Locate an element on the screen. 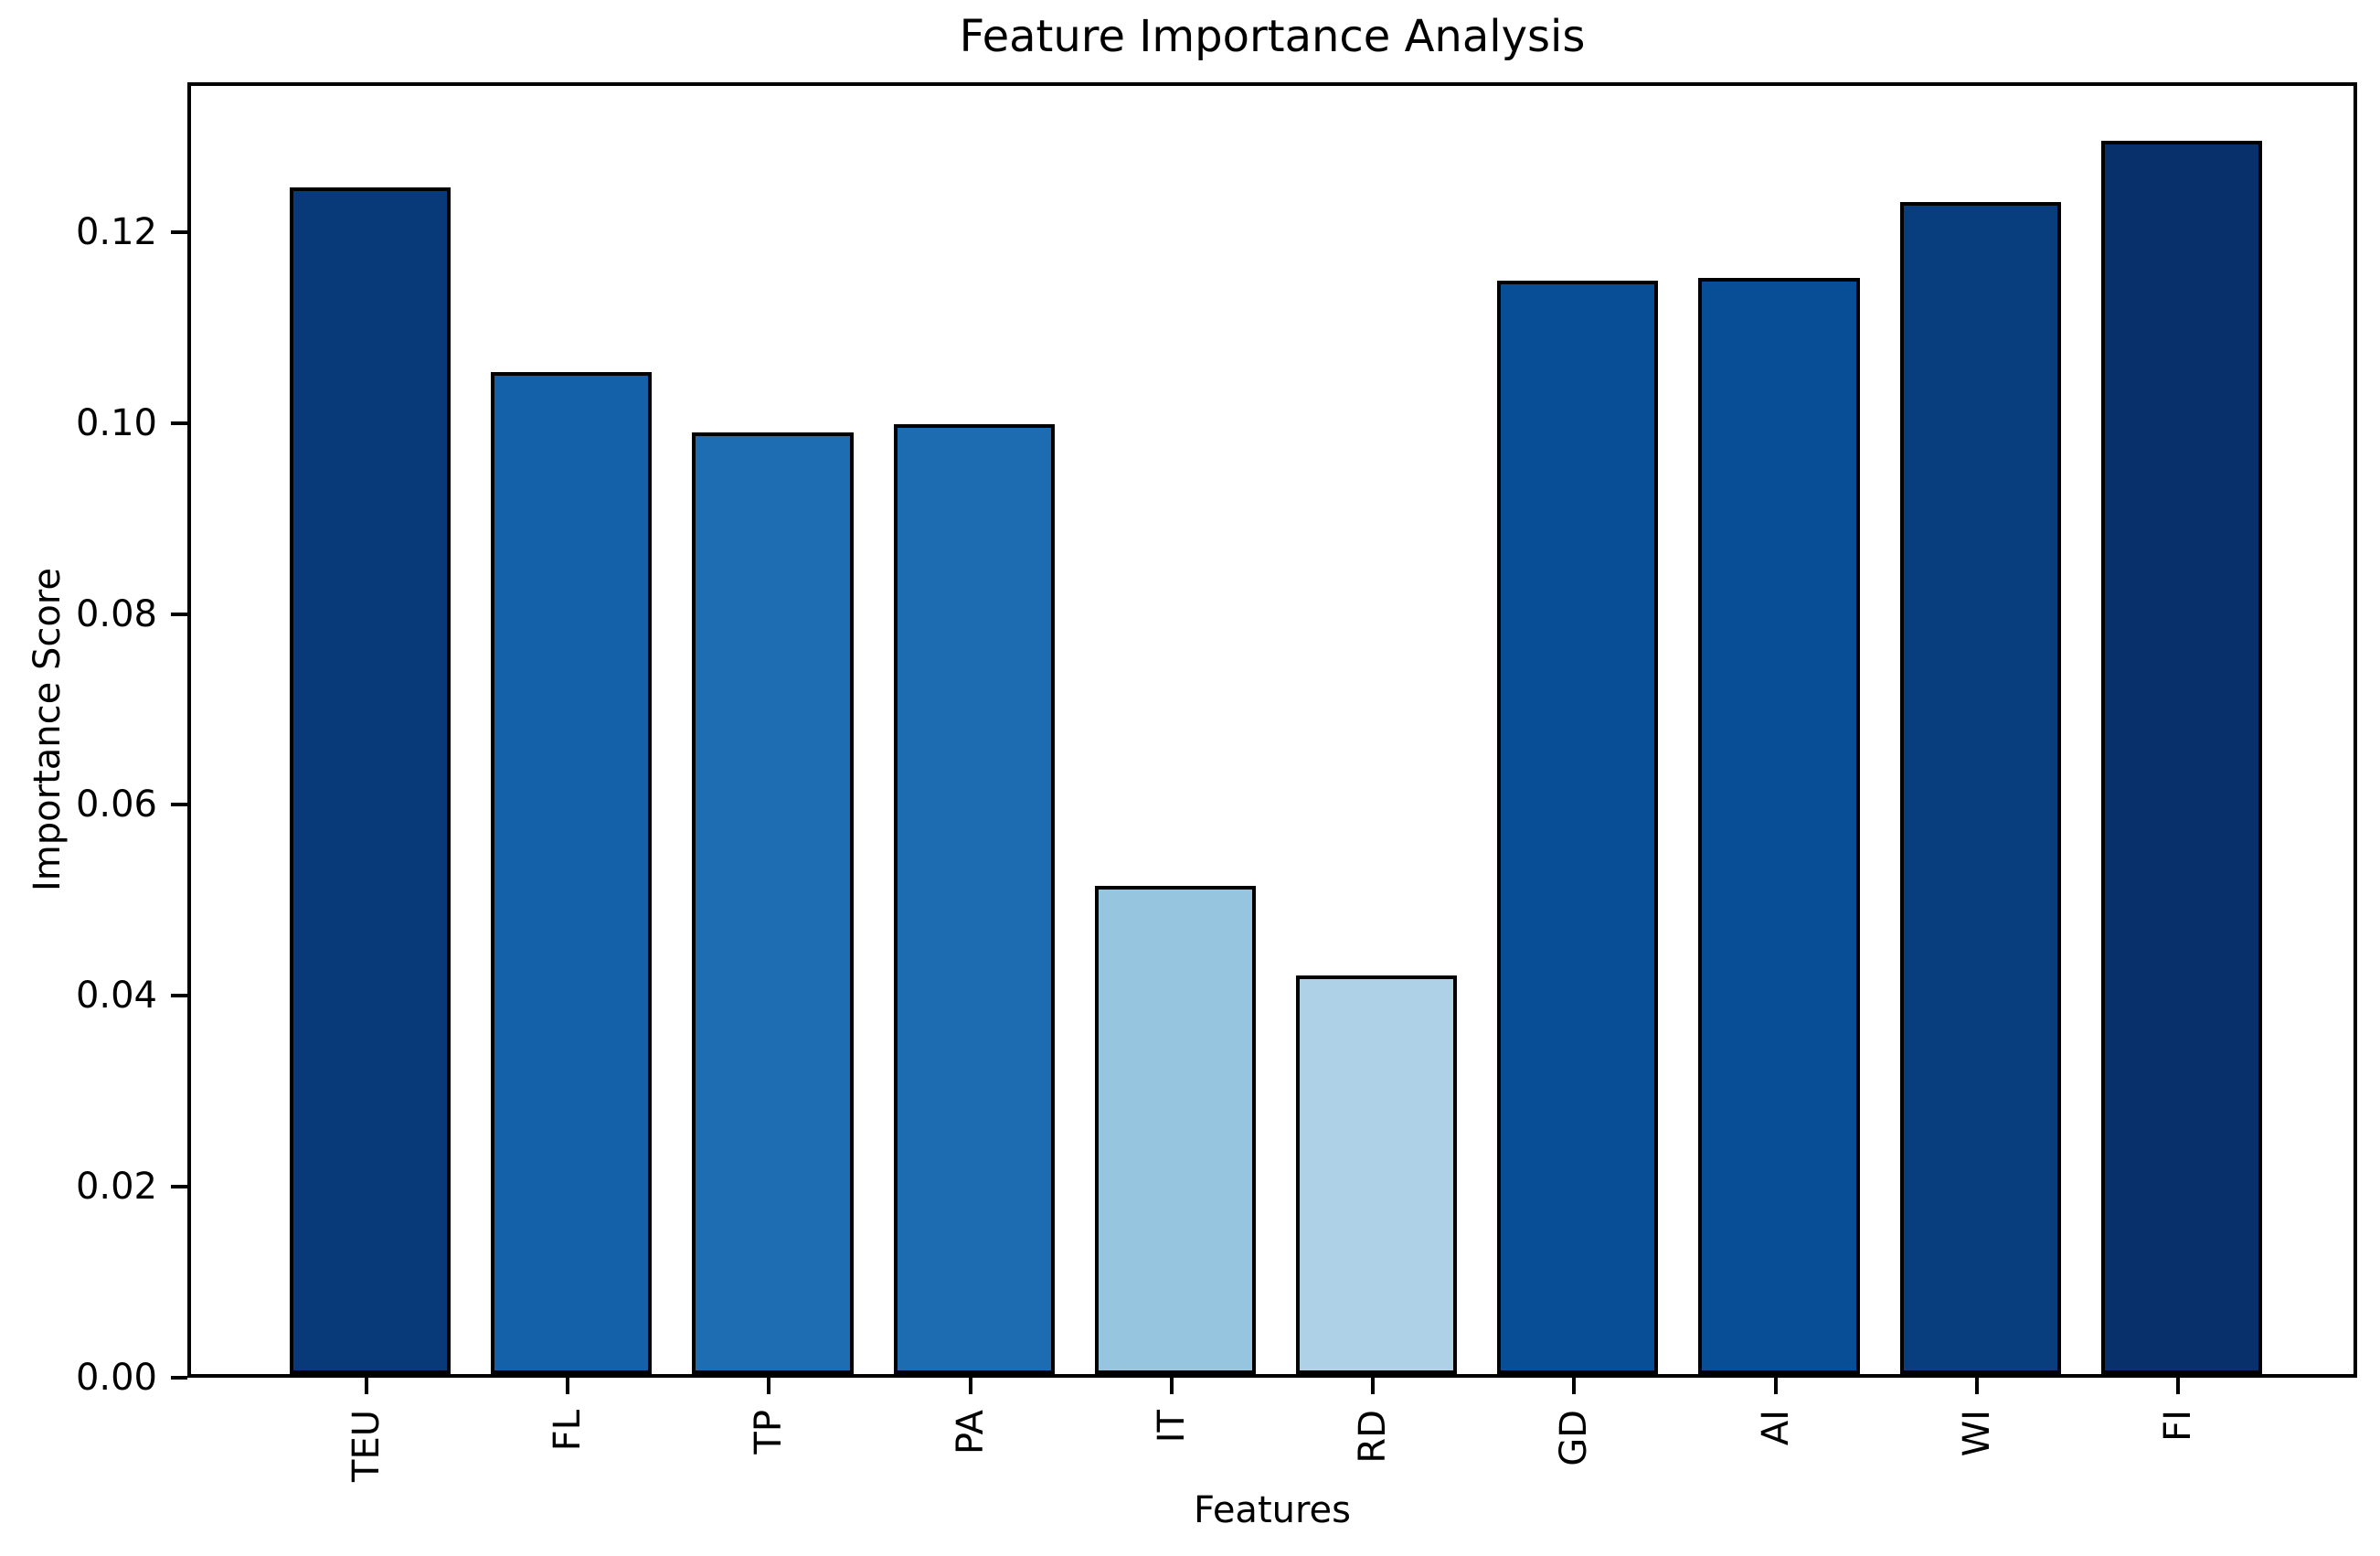 The width and height of the screenshot is (2380, 1556). bar-pa is located at coordinates (974, 899).